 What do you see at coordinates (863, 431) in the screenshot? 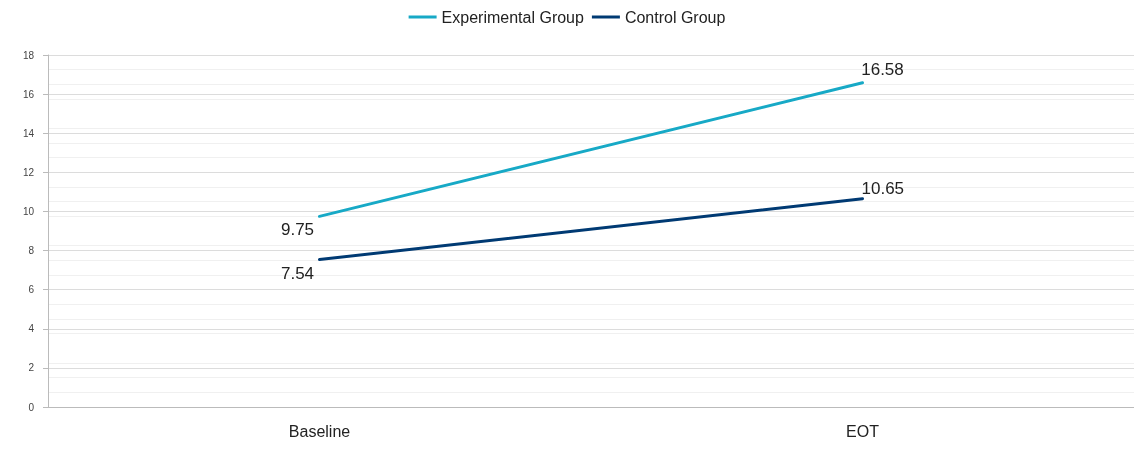
I see `x-tick-label: EOT` at bounding box center [863, 431].